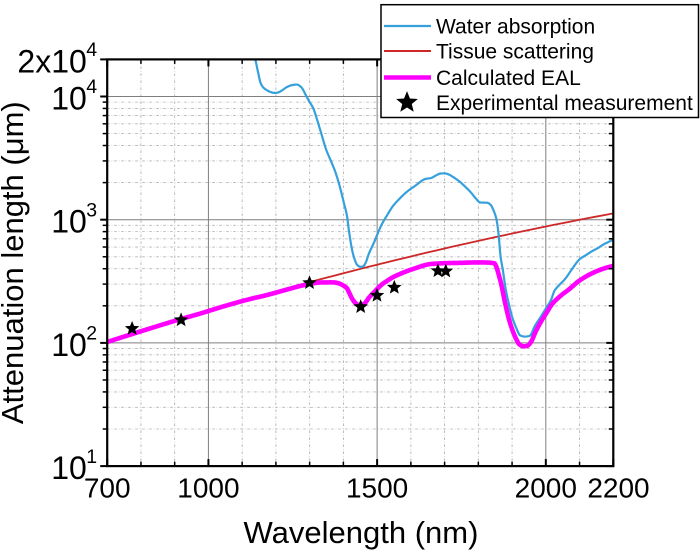 Image resolution: width=700 pixels, height=560 pixels. I want to click on svg-text: 2000, so click(546, 488).